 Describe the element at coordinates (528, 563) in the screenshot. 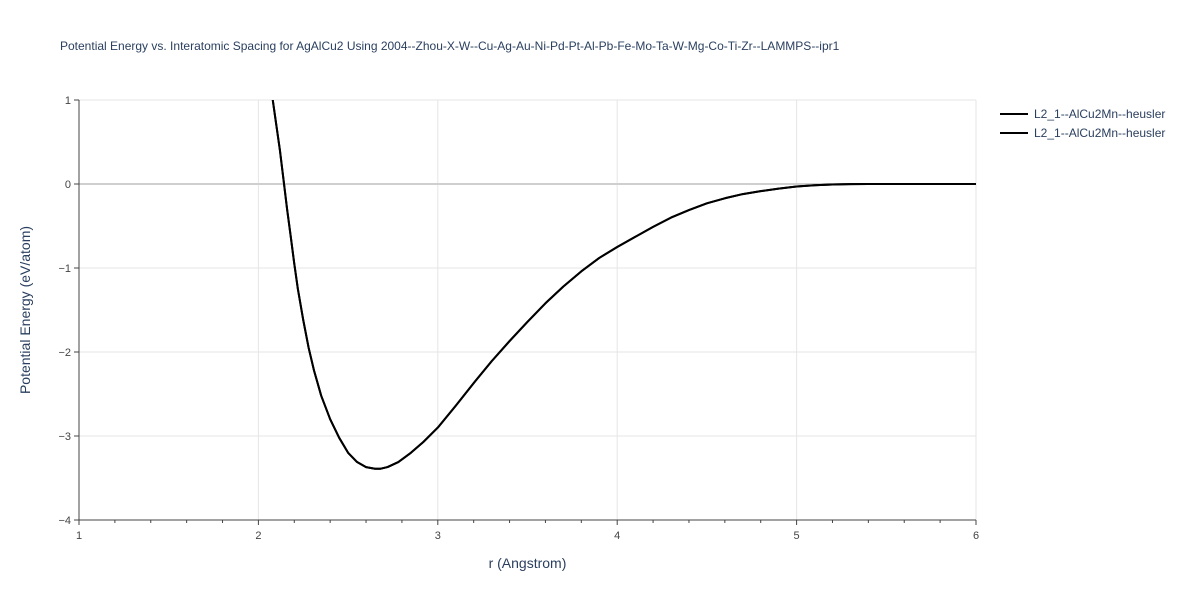

I see `x-axis-label: r (Angstrom)` at that location.